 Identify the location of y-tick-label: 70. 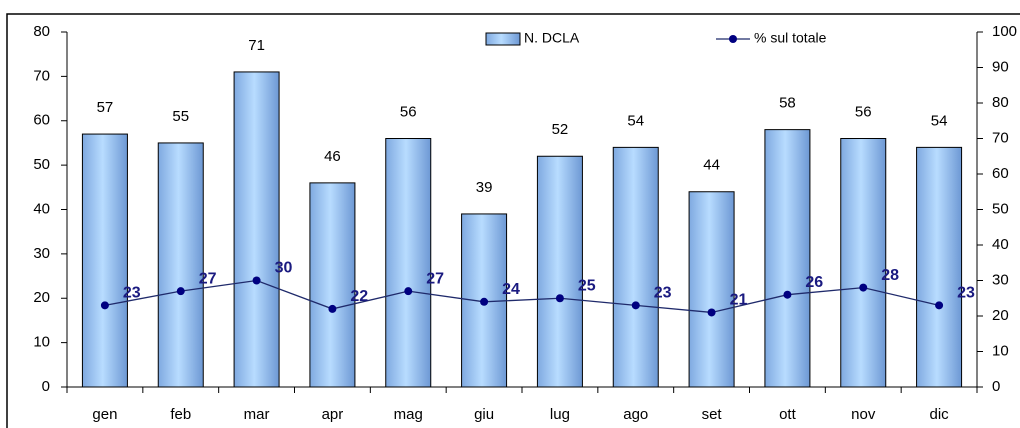
(41, 75).